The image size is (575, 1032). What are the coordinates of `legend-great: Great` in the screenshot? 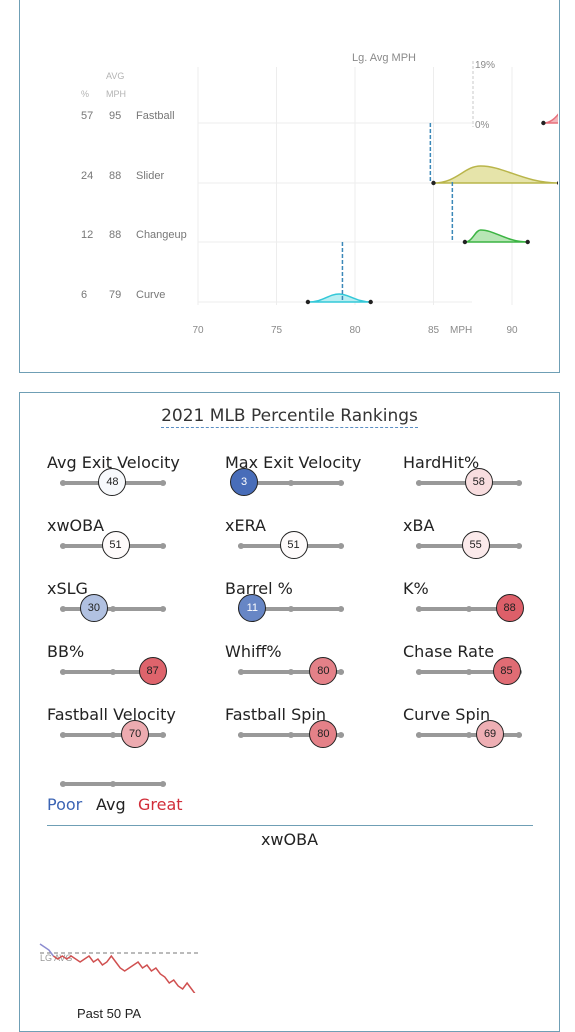 It's located at (160, 804).